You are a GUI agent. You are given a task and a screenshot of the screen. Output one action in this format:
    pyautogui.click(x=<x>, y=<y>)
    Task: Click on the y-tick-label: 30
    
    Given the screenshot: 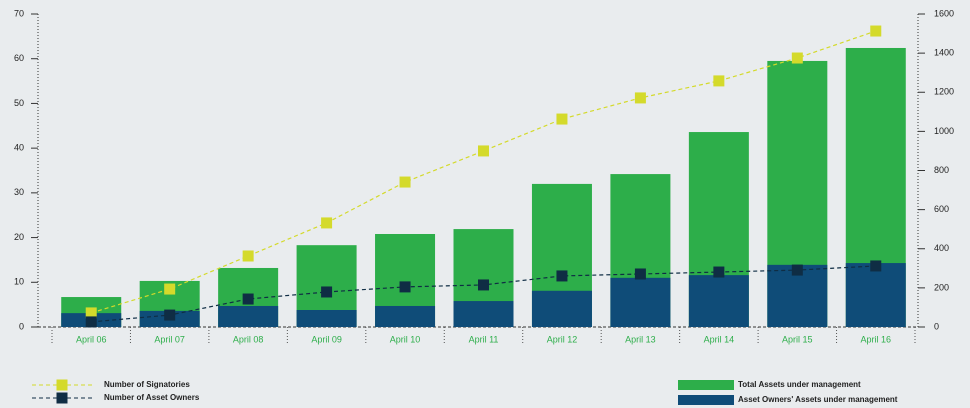 What is the action you would take?
    pyautogui.click(x=19, y=192)
    